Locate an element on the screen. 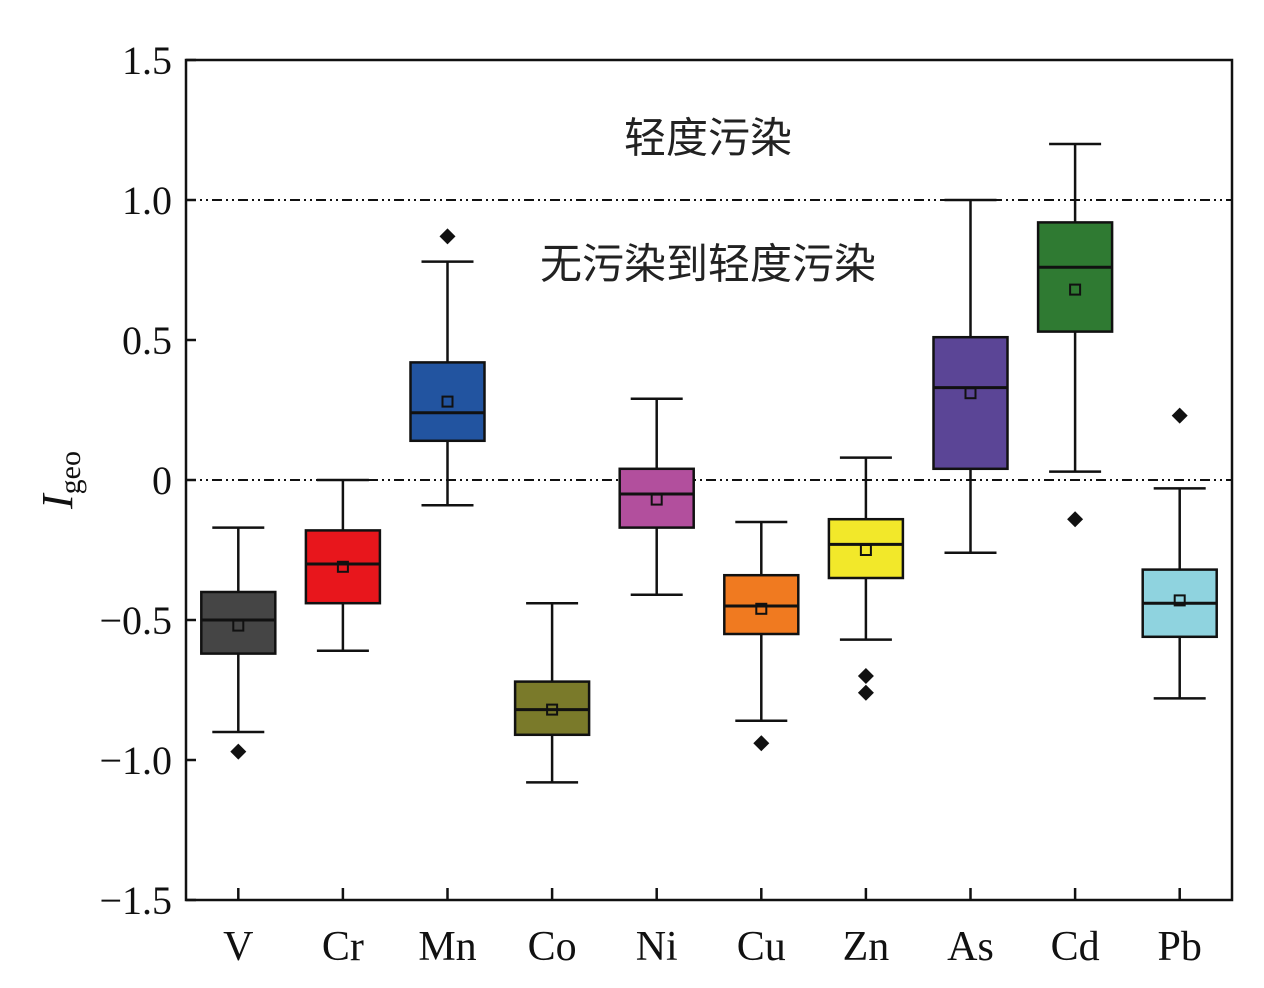  box-Cr is located at coordinates (343, 565).